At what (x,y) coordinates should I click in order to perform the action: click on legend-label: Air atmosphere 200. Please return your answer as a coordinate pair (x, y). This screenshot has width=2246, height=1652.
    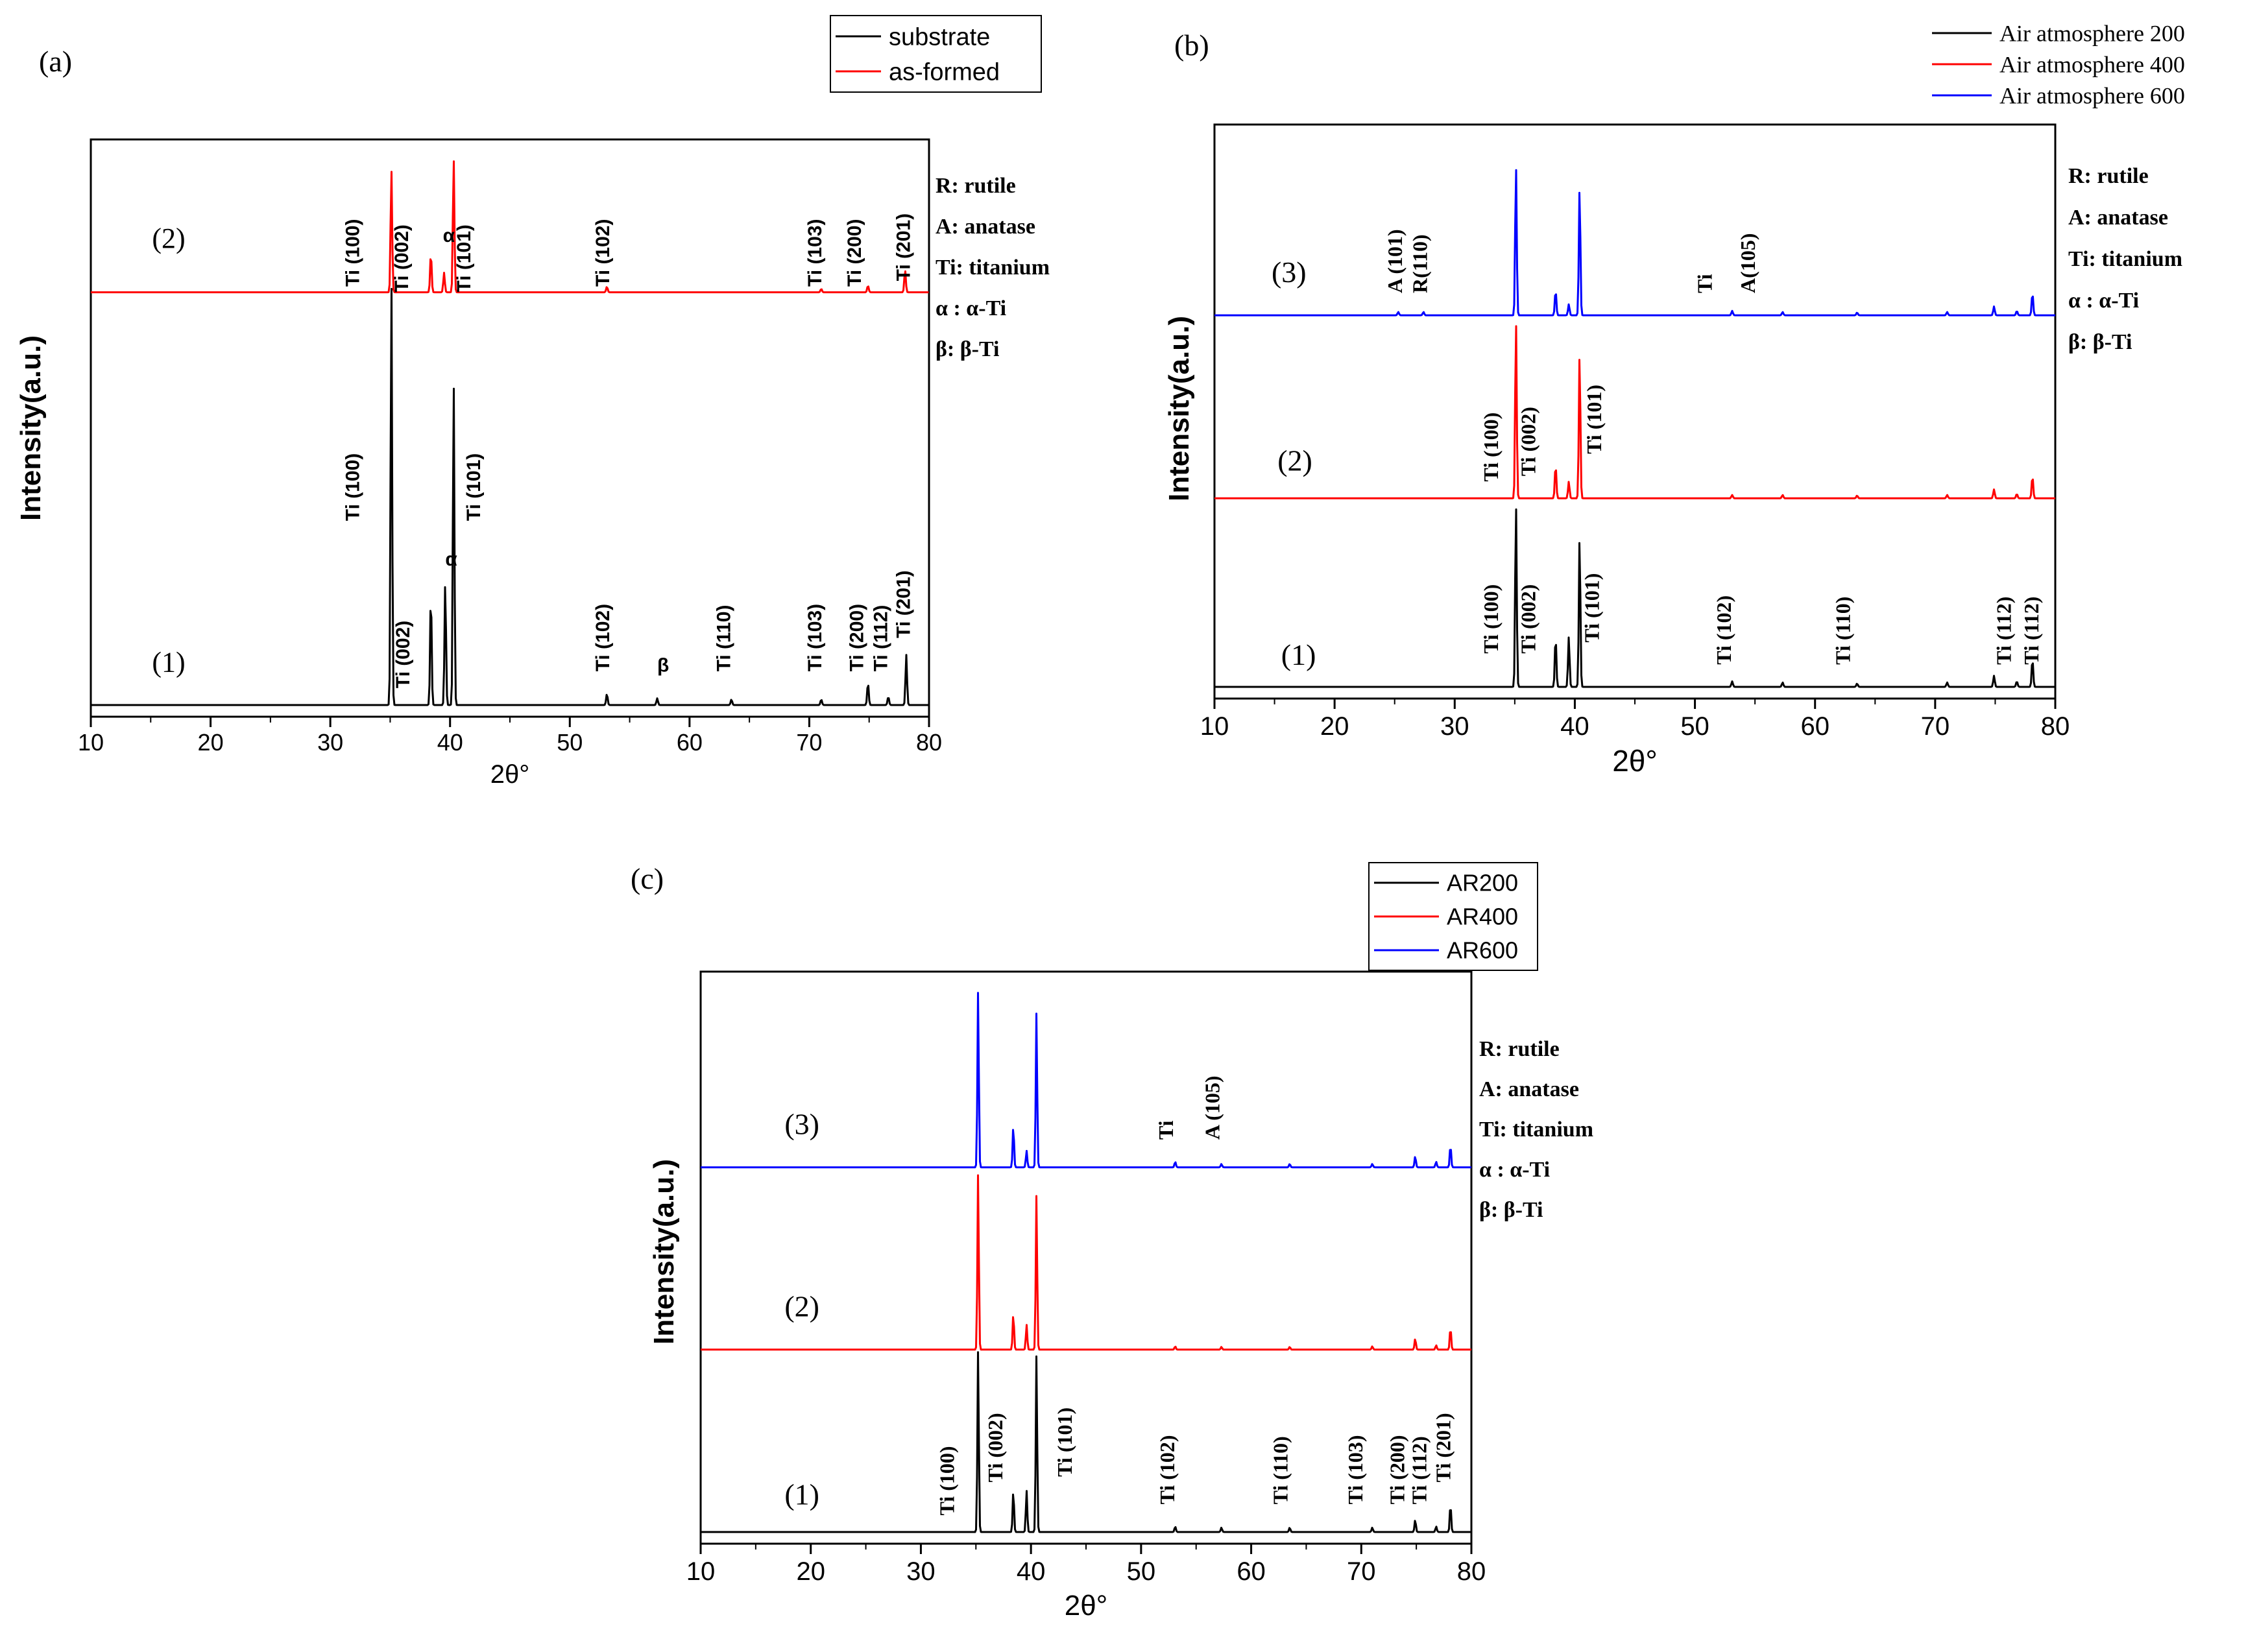
    Looking at the image, I should click on (2092, 34).